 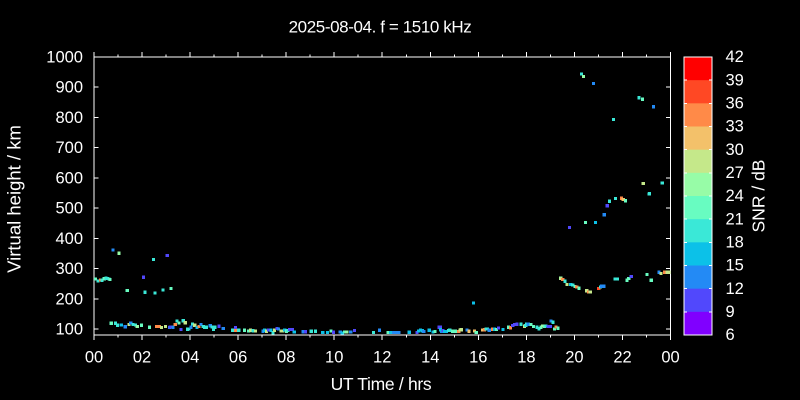 I want to click on svg-text: 06, so click(x=238, y=358).